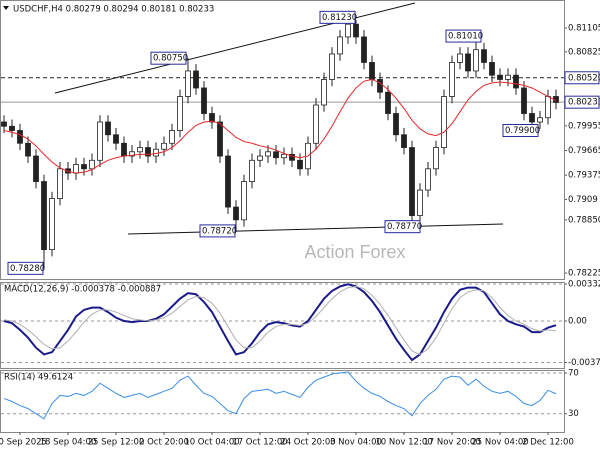 The width and height of the screenshot is (600, 450). I want to click on annotation-label: 0.78280, so click(27, 269).